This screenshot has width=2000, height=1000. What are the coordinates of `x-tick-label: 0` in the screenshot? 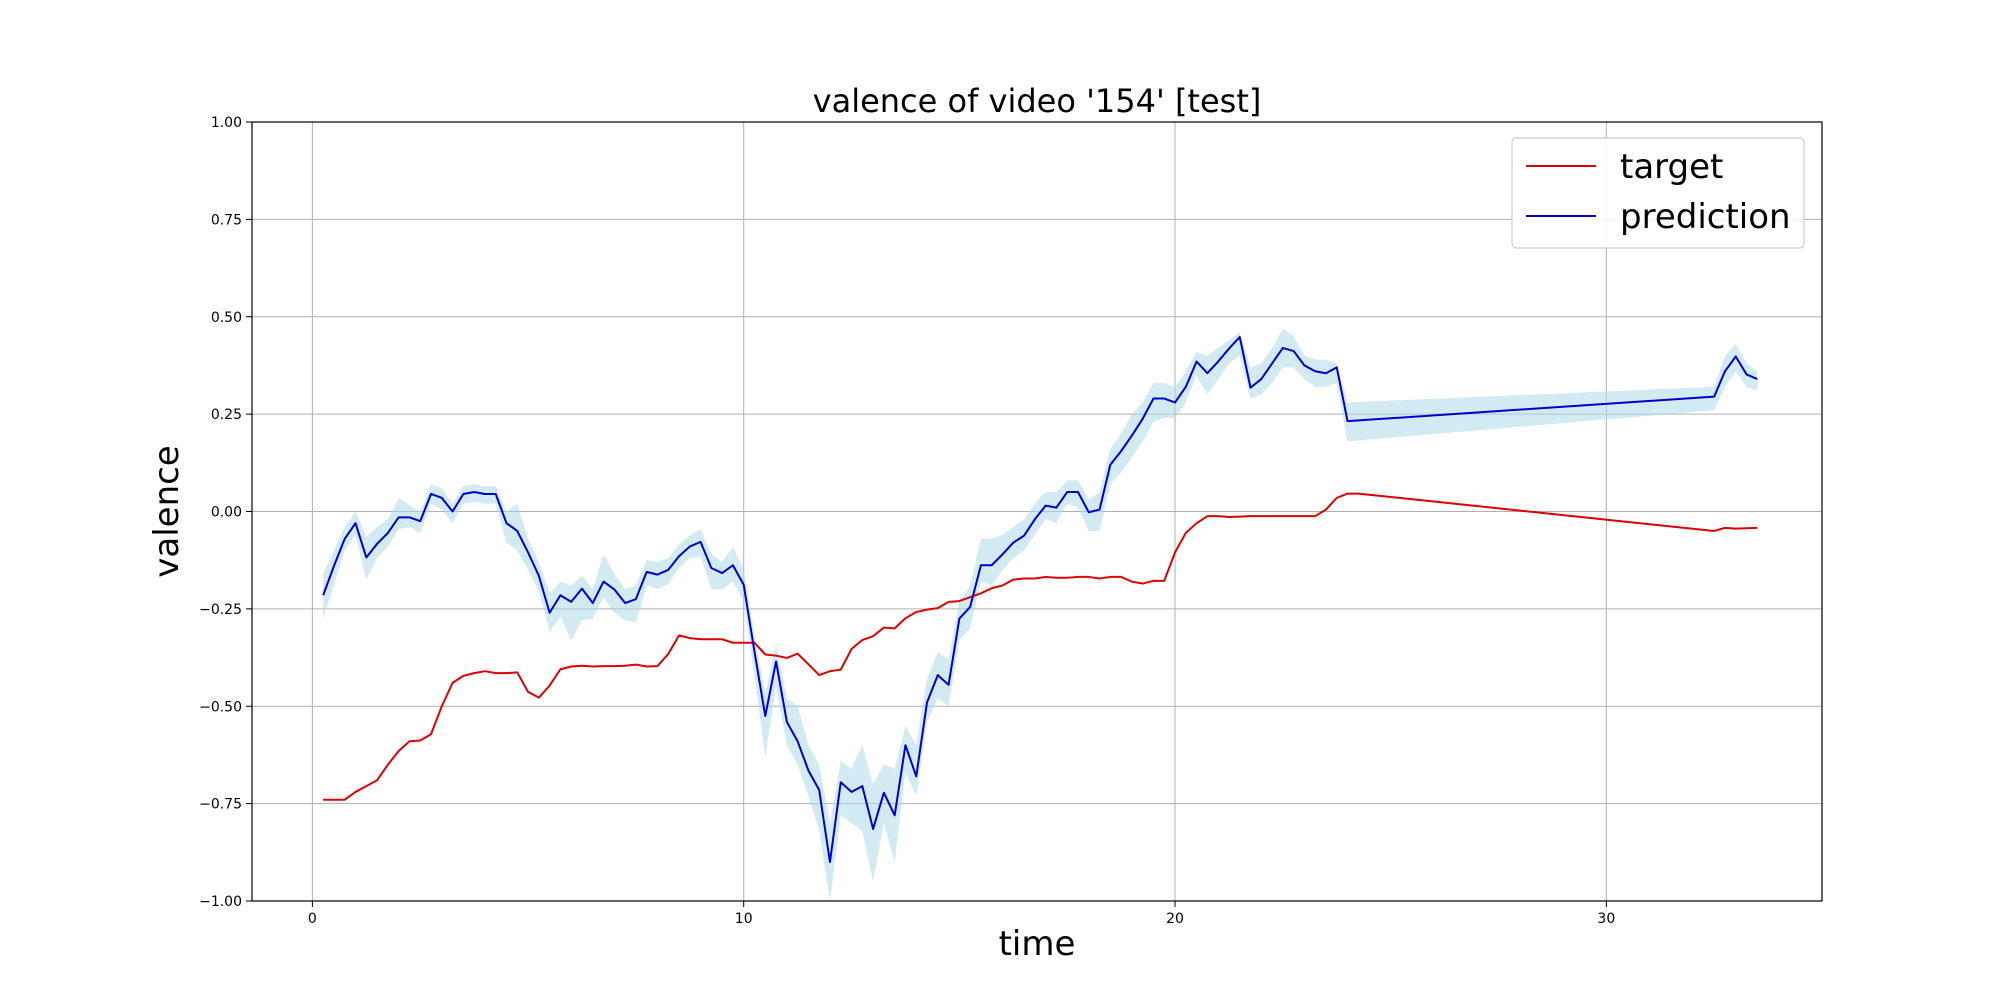 It's located at (312, 919).